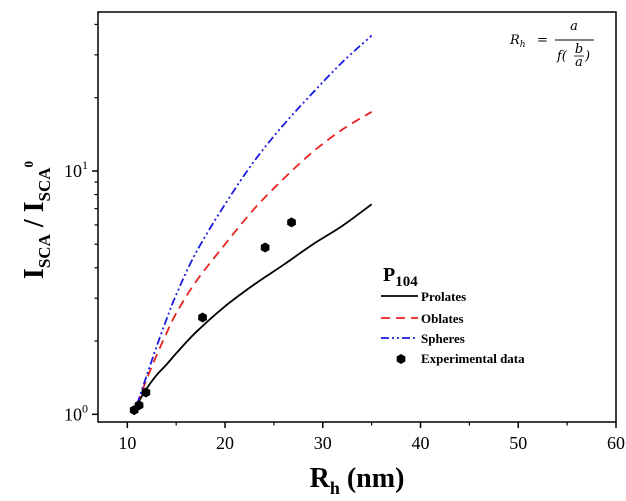 The height and width of the screenshot is (501, 626). I want to click on formula-denominator: f(, so click(562, 56).